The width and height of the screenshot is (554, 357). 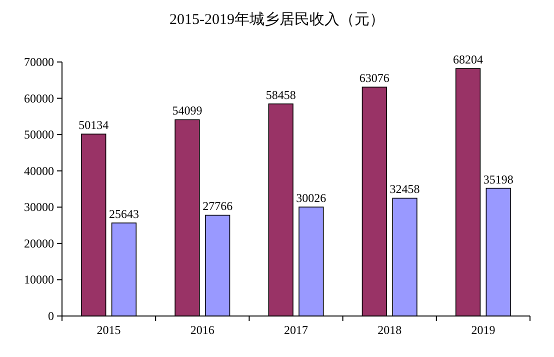 I want to click on data-label: 58458, so click(x=281, y=95).